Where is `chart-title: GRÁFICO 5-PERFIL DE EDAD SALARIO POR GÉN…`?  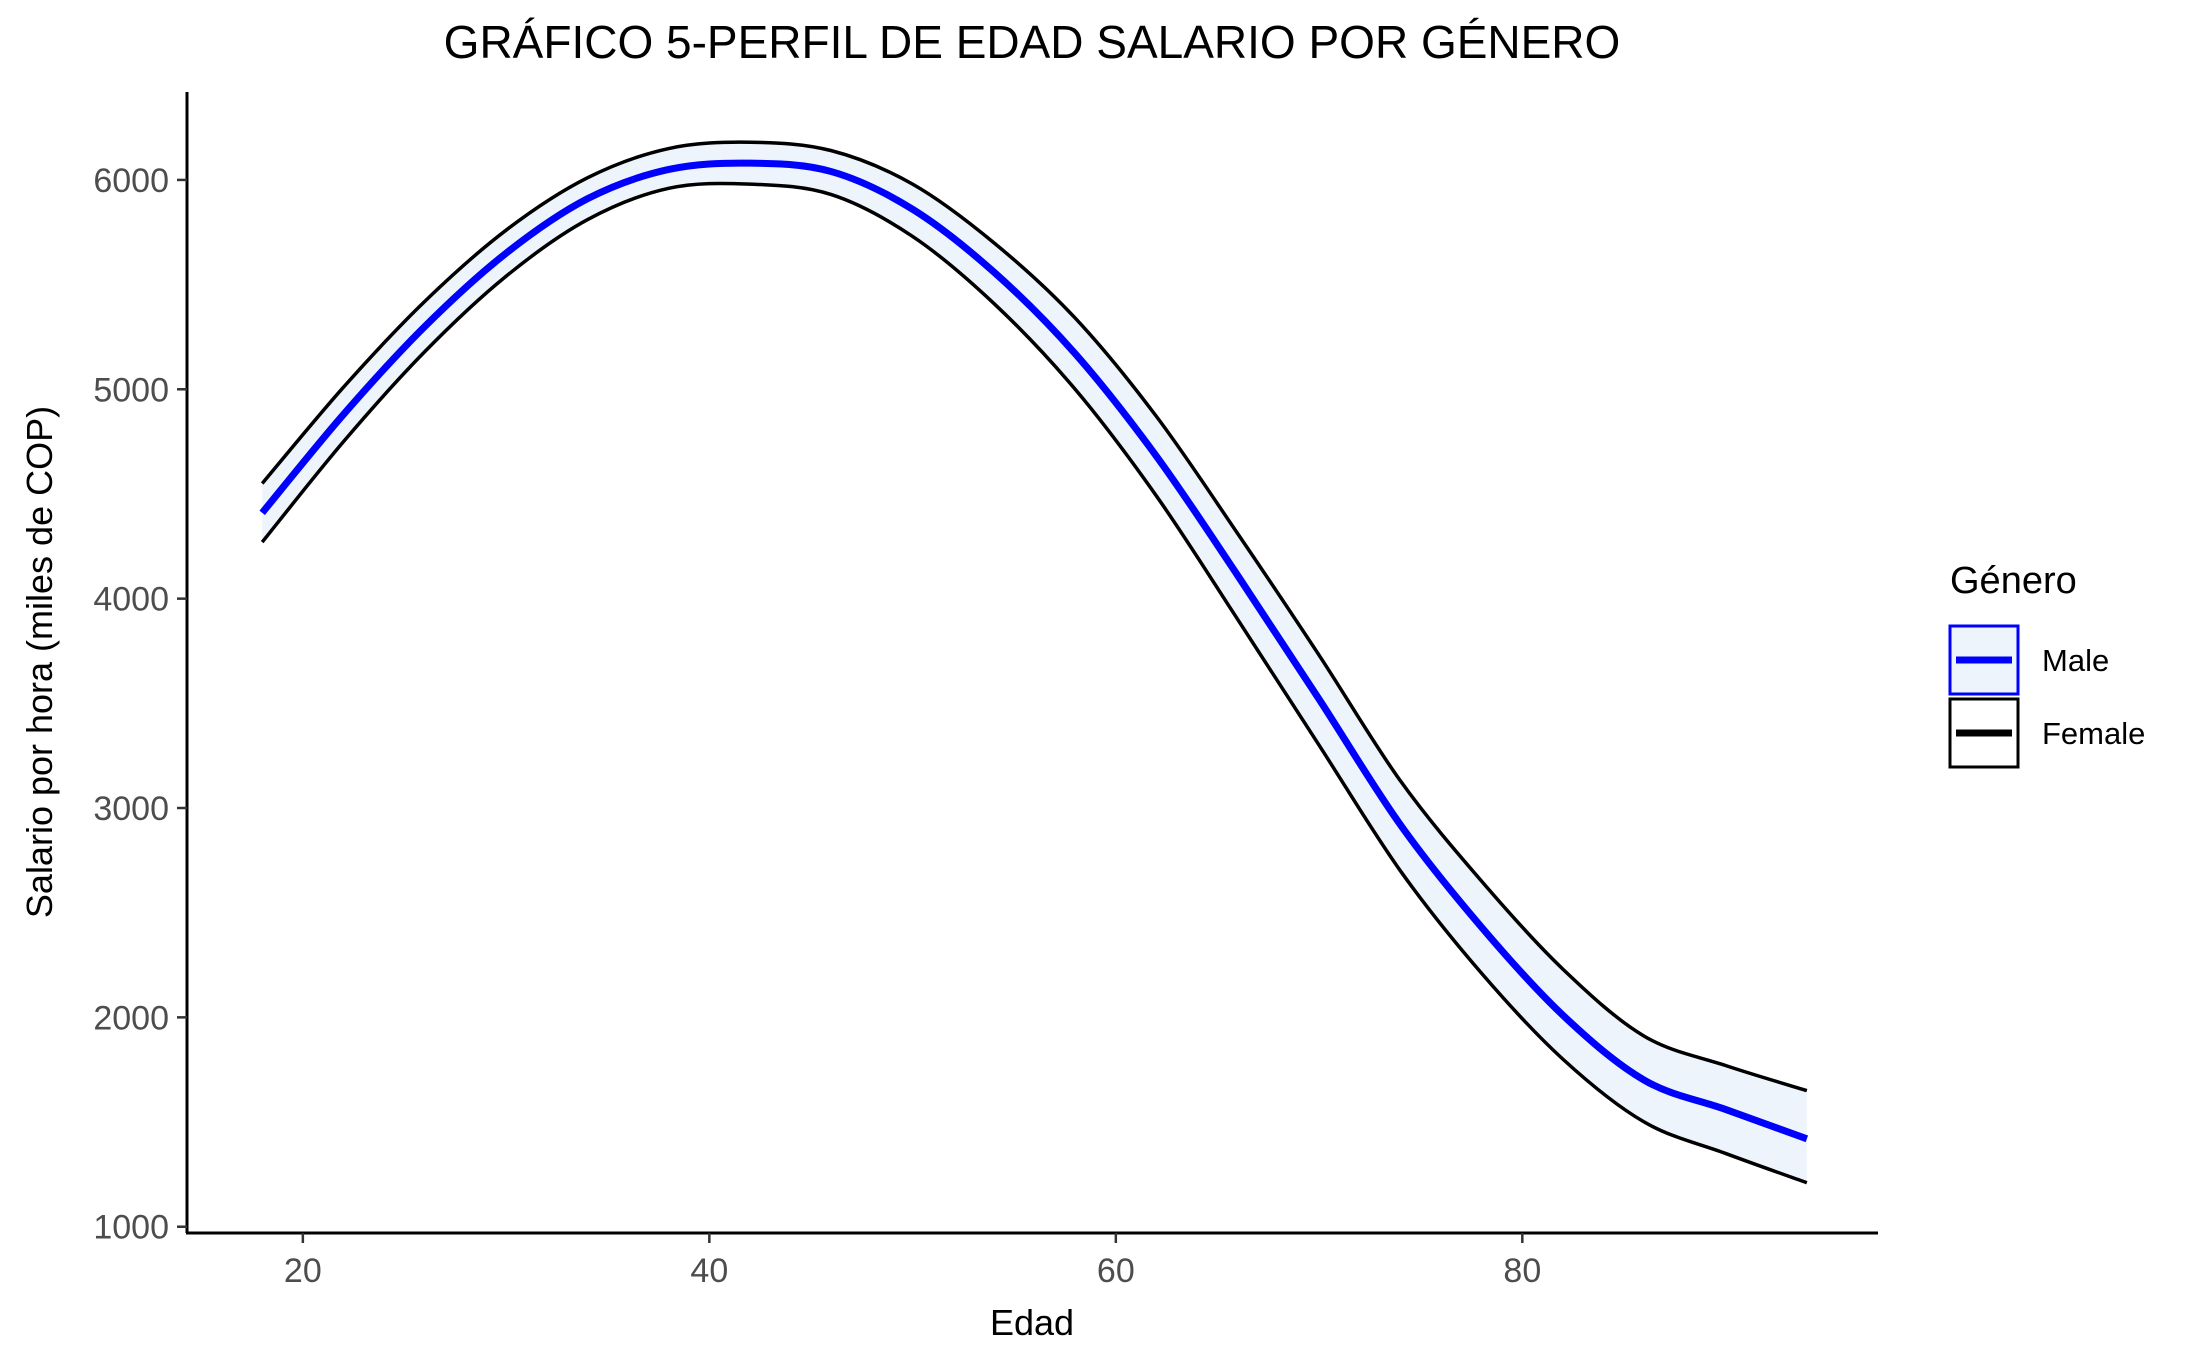
chart-title: GRÁFICO 5-PERFIL DE EDAD SALARIO POR GÉN… is located at coordinates (1032, 42).